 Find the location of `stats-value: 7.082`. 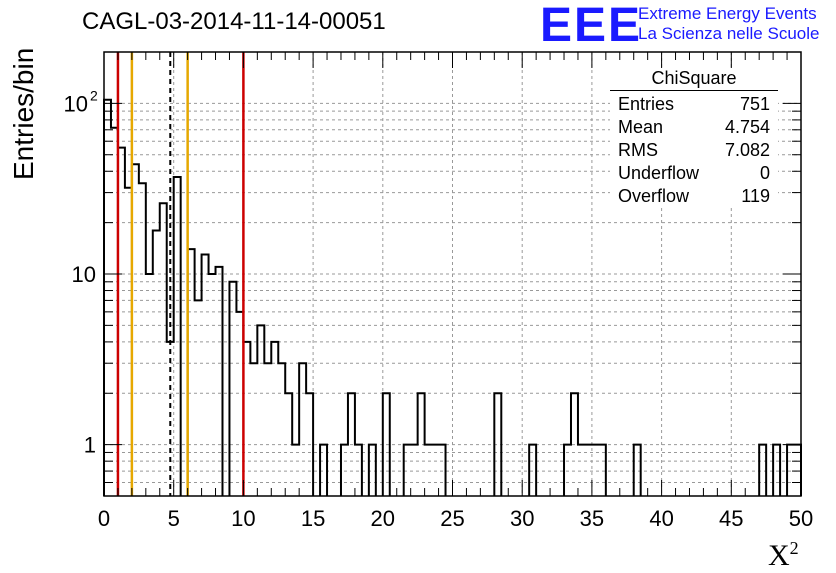

stats-value: 7.082 is located at coordinates (747, 150).